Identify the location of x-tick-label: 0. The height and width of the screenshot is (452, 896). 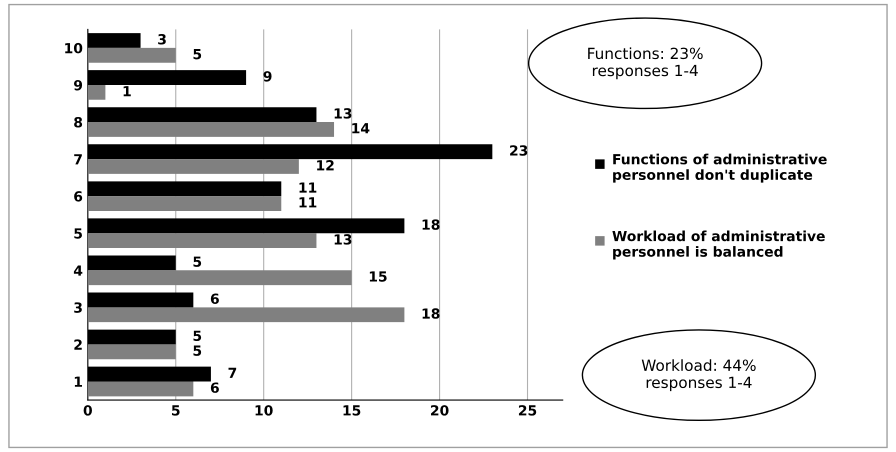
(88, 410).